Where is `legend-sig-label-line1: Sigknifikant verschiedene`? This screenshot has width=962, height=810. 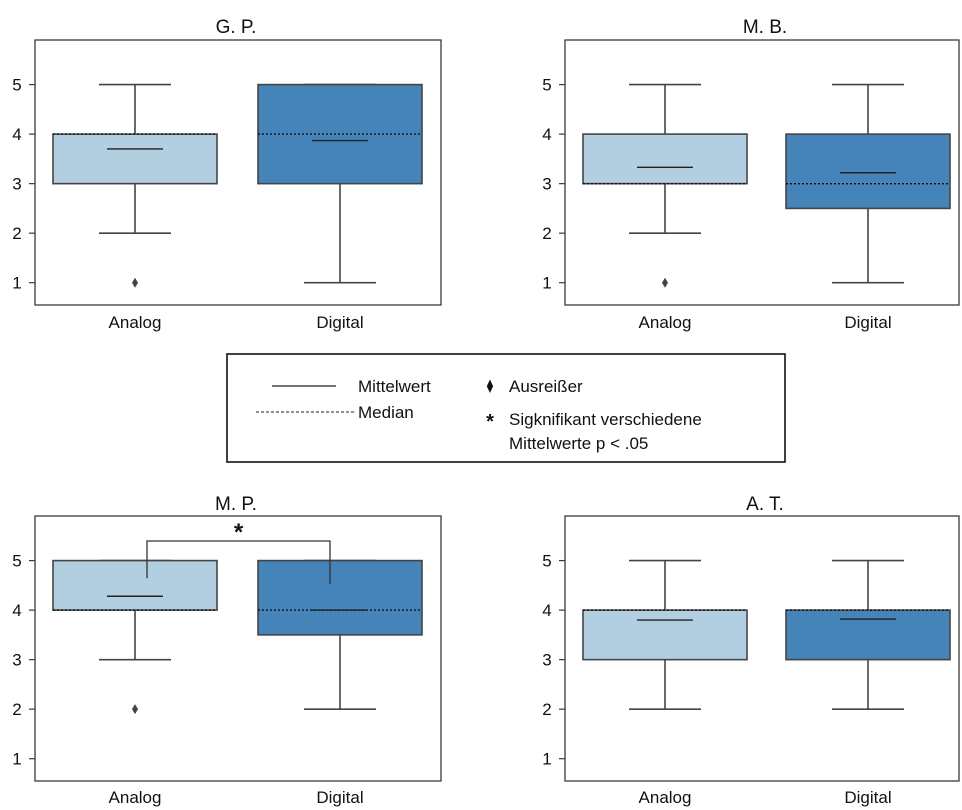 legend-sig-label-line1: Sigknifikant verschiedene is located at coordinates (605, 419).